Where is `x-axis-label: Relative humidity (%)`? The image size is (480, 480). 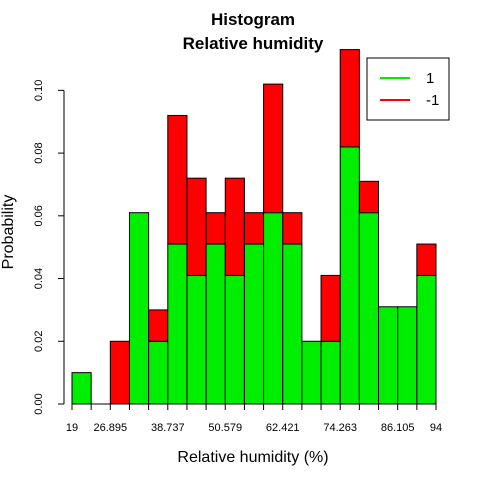 x-axis-label: Relative humidity (%) is located at coordinates (252, 457).